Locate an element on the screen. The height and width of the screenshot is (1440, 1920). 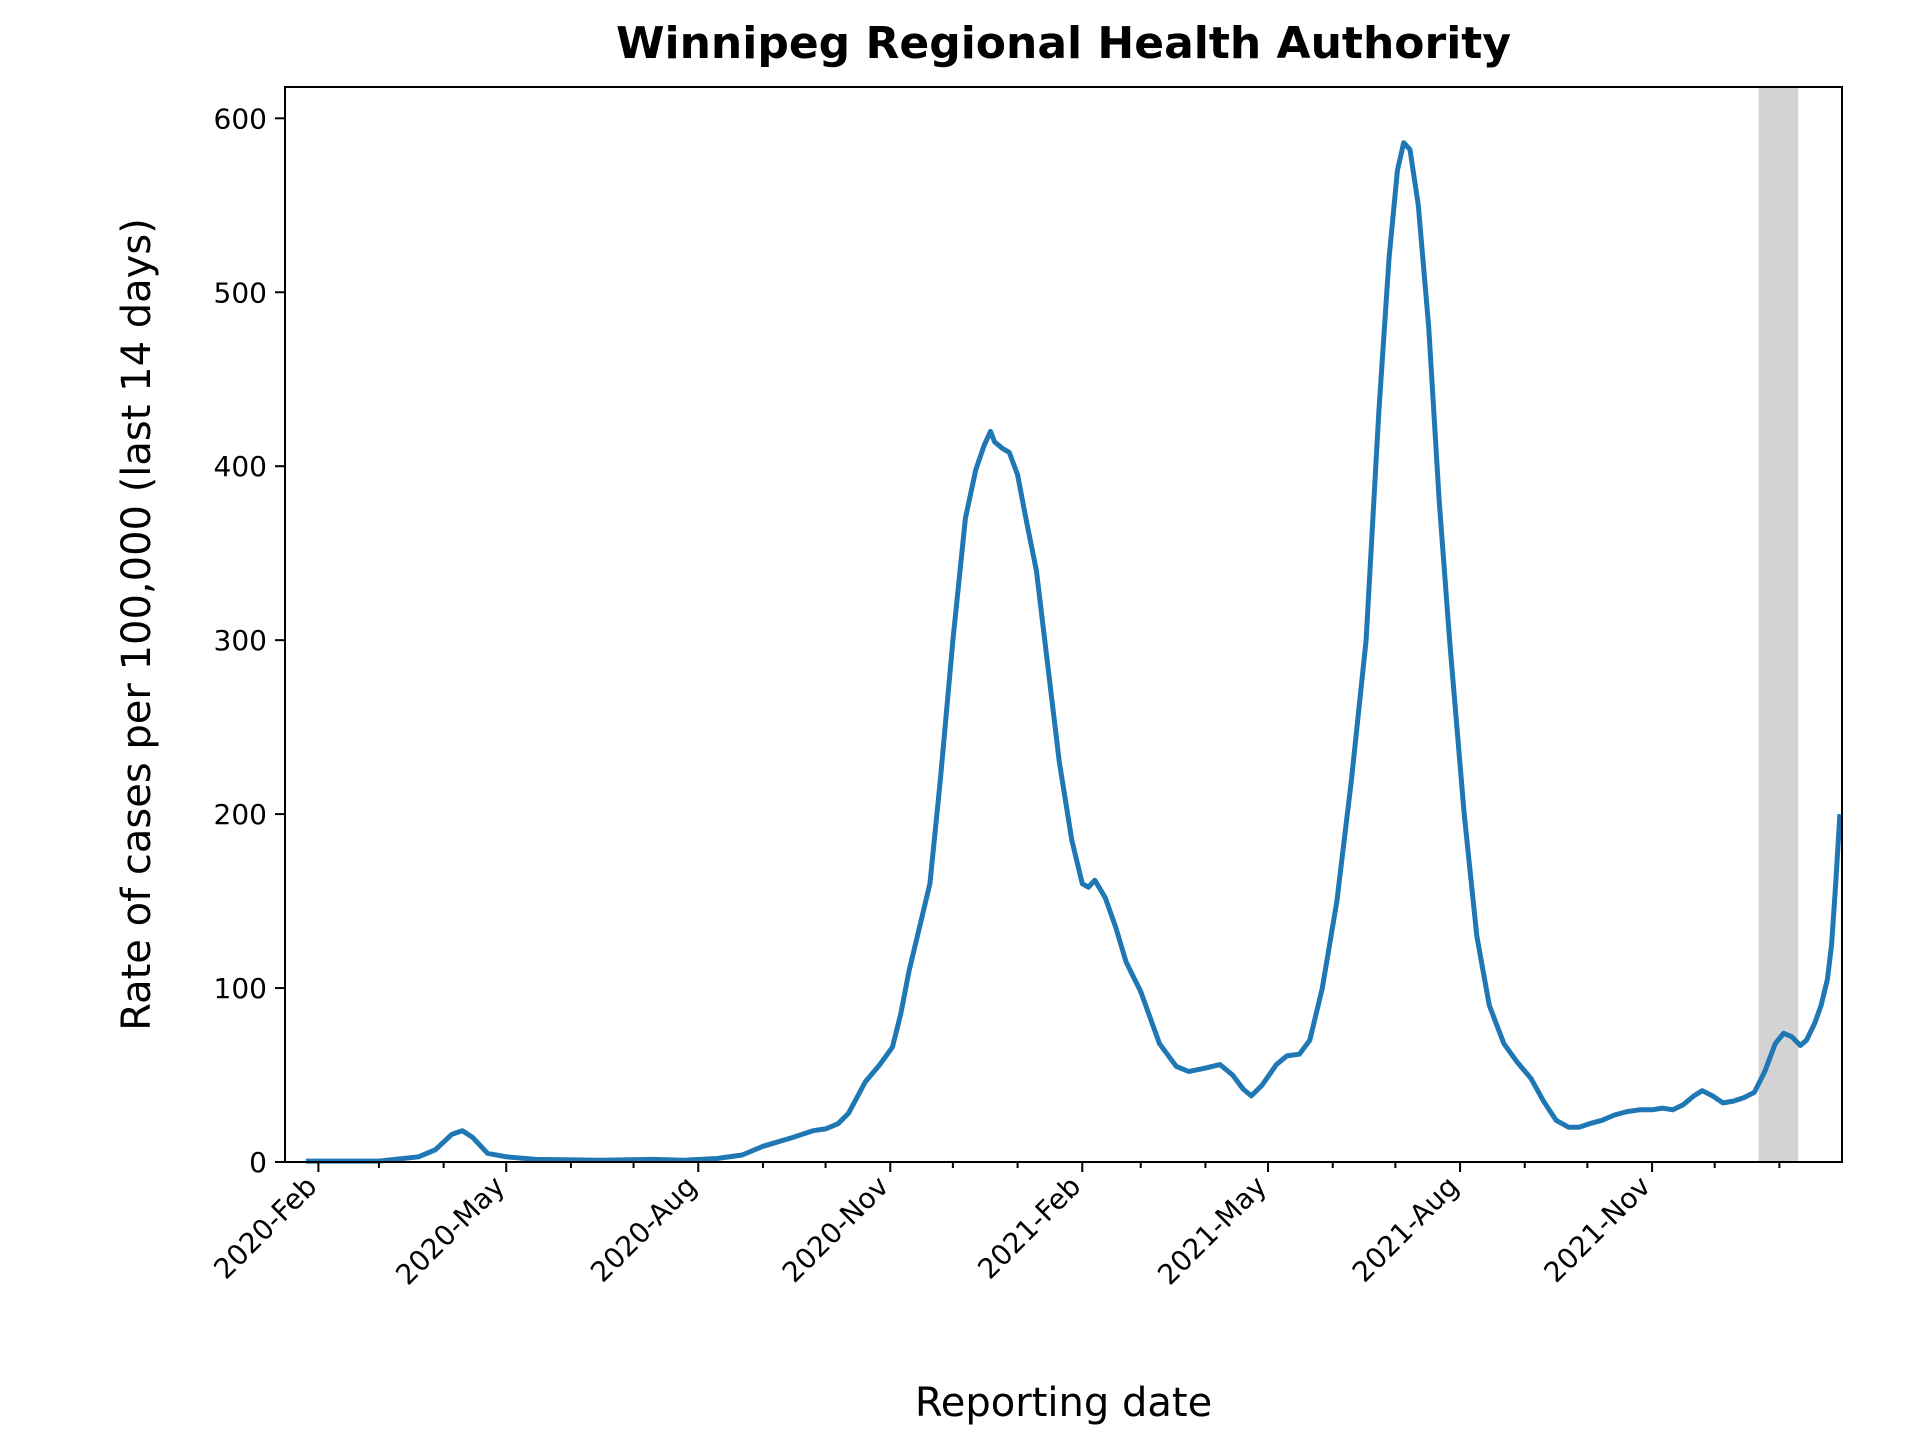
y-tick-label: 0 is located at coordinates (258, 1162).